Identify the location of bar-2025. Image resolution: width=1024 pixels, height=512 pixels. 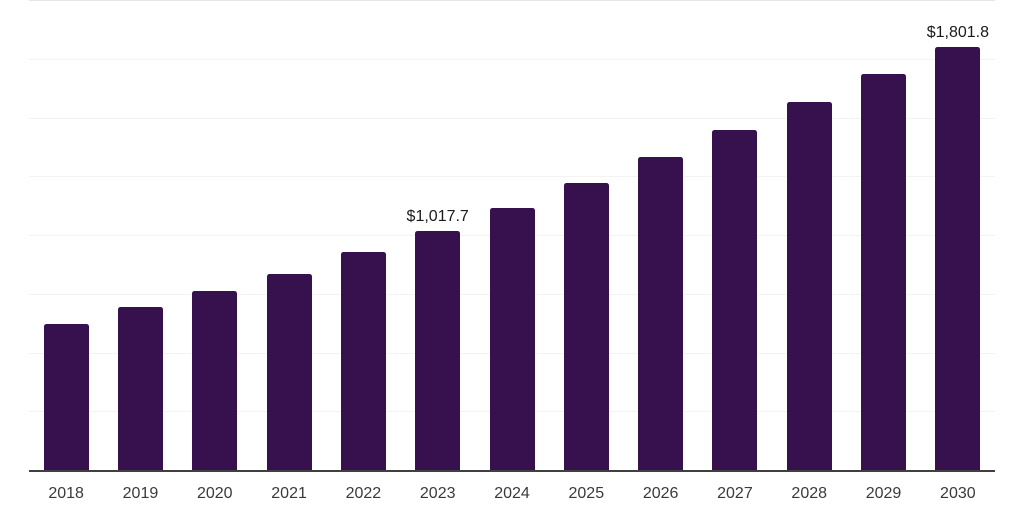
(586, 326).